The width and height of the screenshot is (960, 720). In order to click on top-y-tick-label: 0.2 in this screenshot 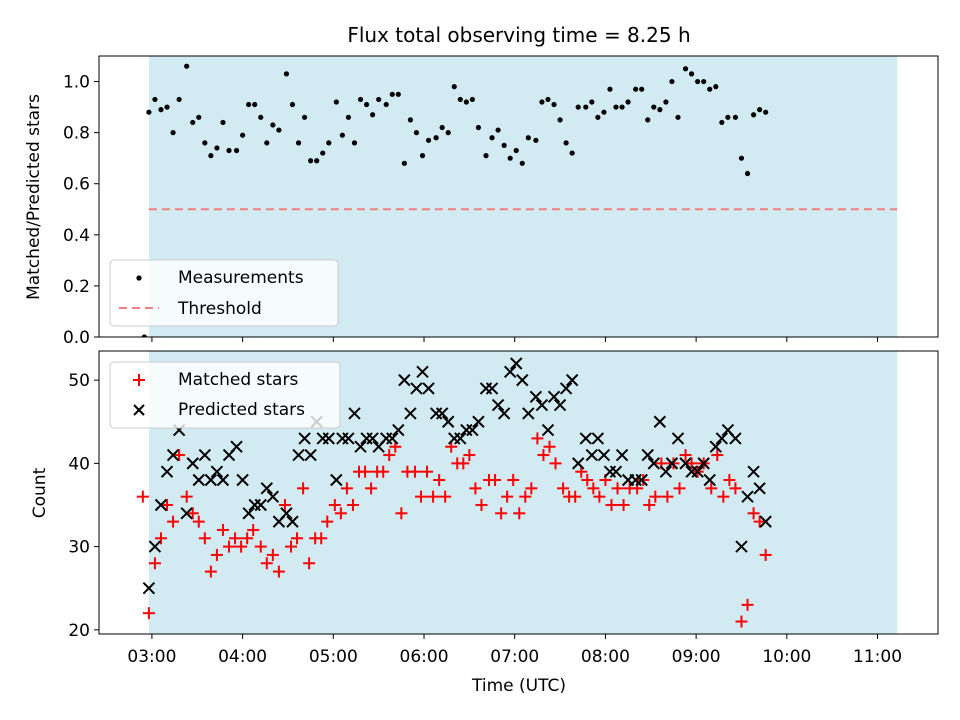, I will do `click(76, 287)`.